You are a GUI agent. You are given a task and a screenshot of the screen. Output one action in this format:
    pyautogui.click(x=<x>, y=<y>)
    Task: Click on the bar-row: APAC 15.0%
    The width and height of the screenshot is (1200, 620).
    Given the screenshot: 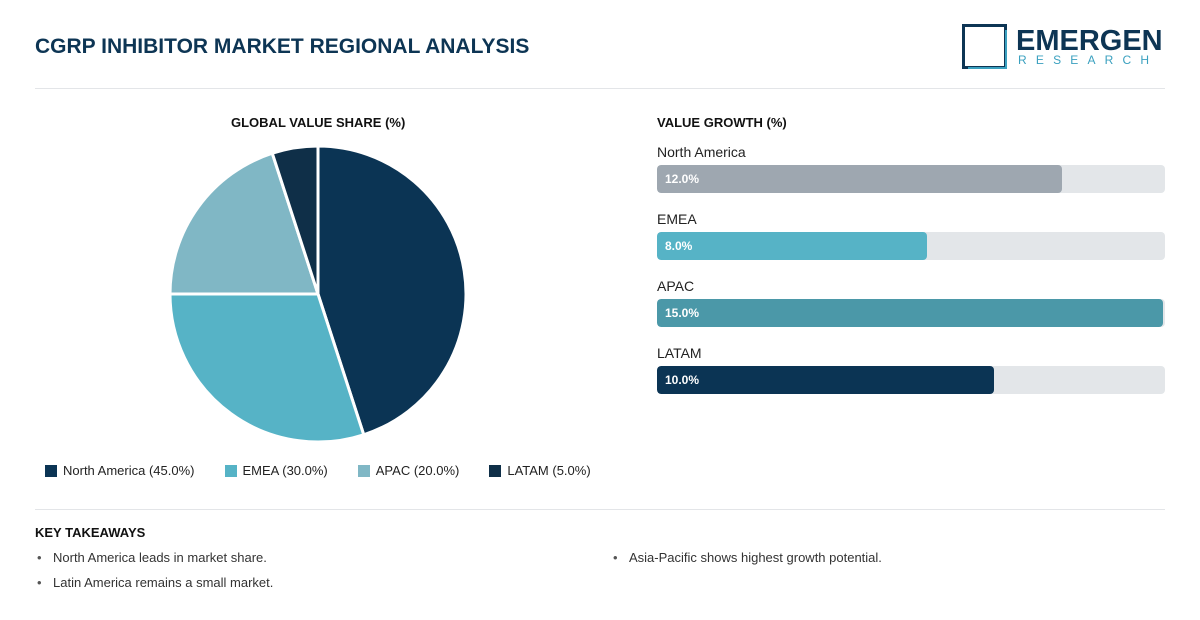 What is the action you would take?
    pyautogui.click(x=911, y=311)
    